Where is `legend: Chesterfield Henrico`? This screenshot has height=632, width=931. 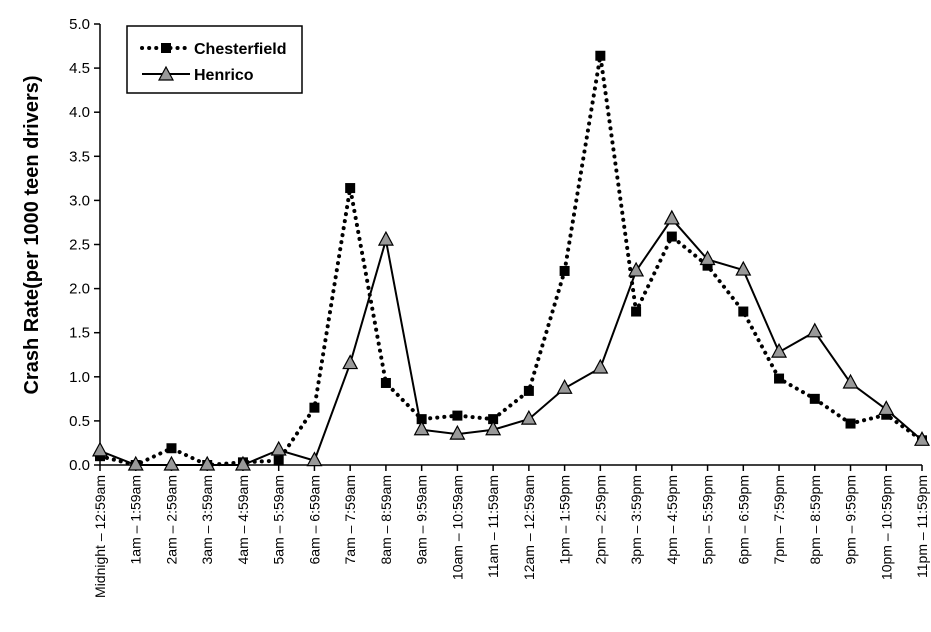 legend: Chesterfield Henrico is located at coordinates (214, 59).